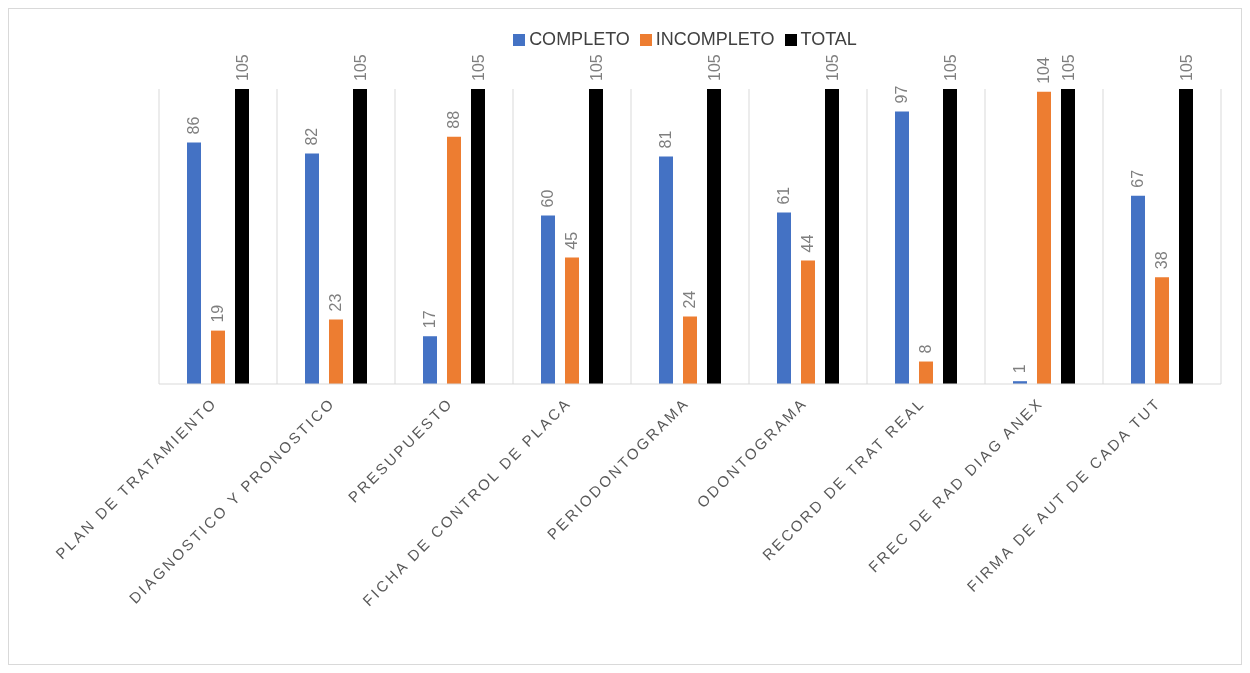 This screenshot has height=673, width=1250. What do you see at coordinates (1020, 369) in the screenshot?
I see `data-label: 1` at bounding box center [1020, 369].